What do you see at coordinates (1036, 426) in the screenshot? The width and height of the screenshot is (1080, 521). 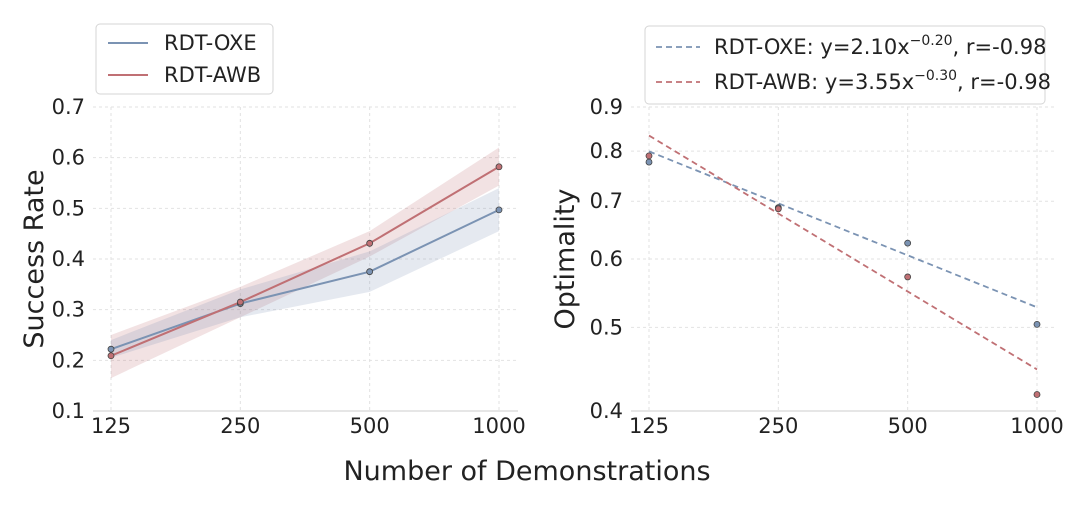 I see `optimality-x-tick-label: 1000` at bounding box center [1036, 426].